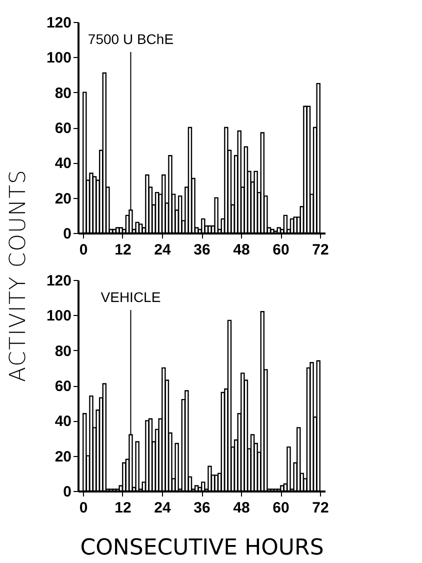 The height and width of the screenshot is (563, 422). I want to click on y-axis-title: ACTIVITY COUNTS, so click(18, 275).